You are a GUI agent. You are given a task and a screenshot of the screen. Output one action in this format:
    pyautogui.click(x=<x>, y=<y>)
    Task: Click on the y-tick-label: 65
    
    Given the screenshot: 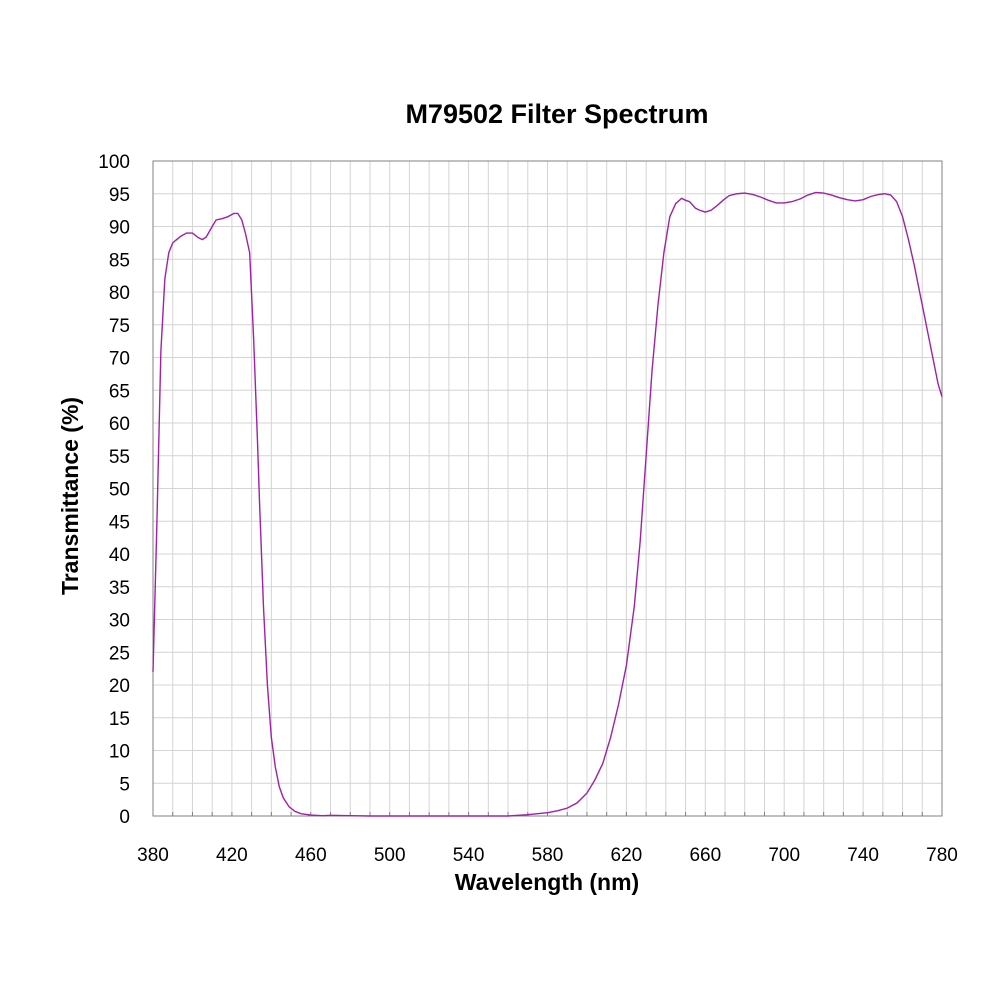 What is the action you would take?
    pyautogui.click(x=119, y=391)
    